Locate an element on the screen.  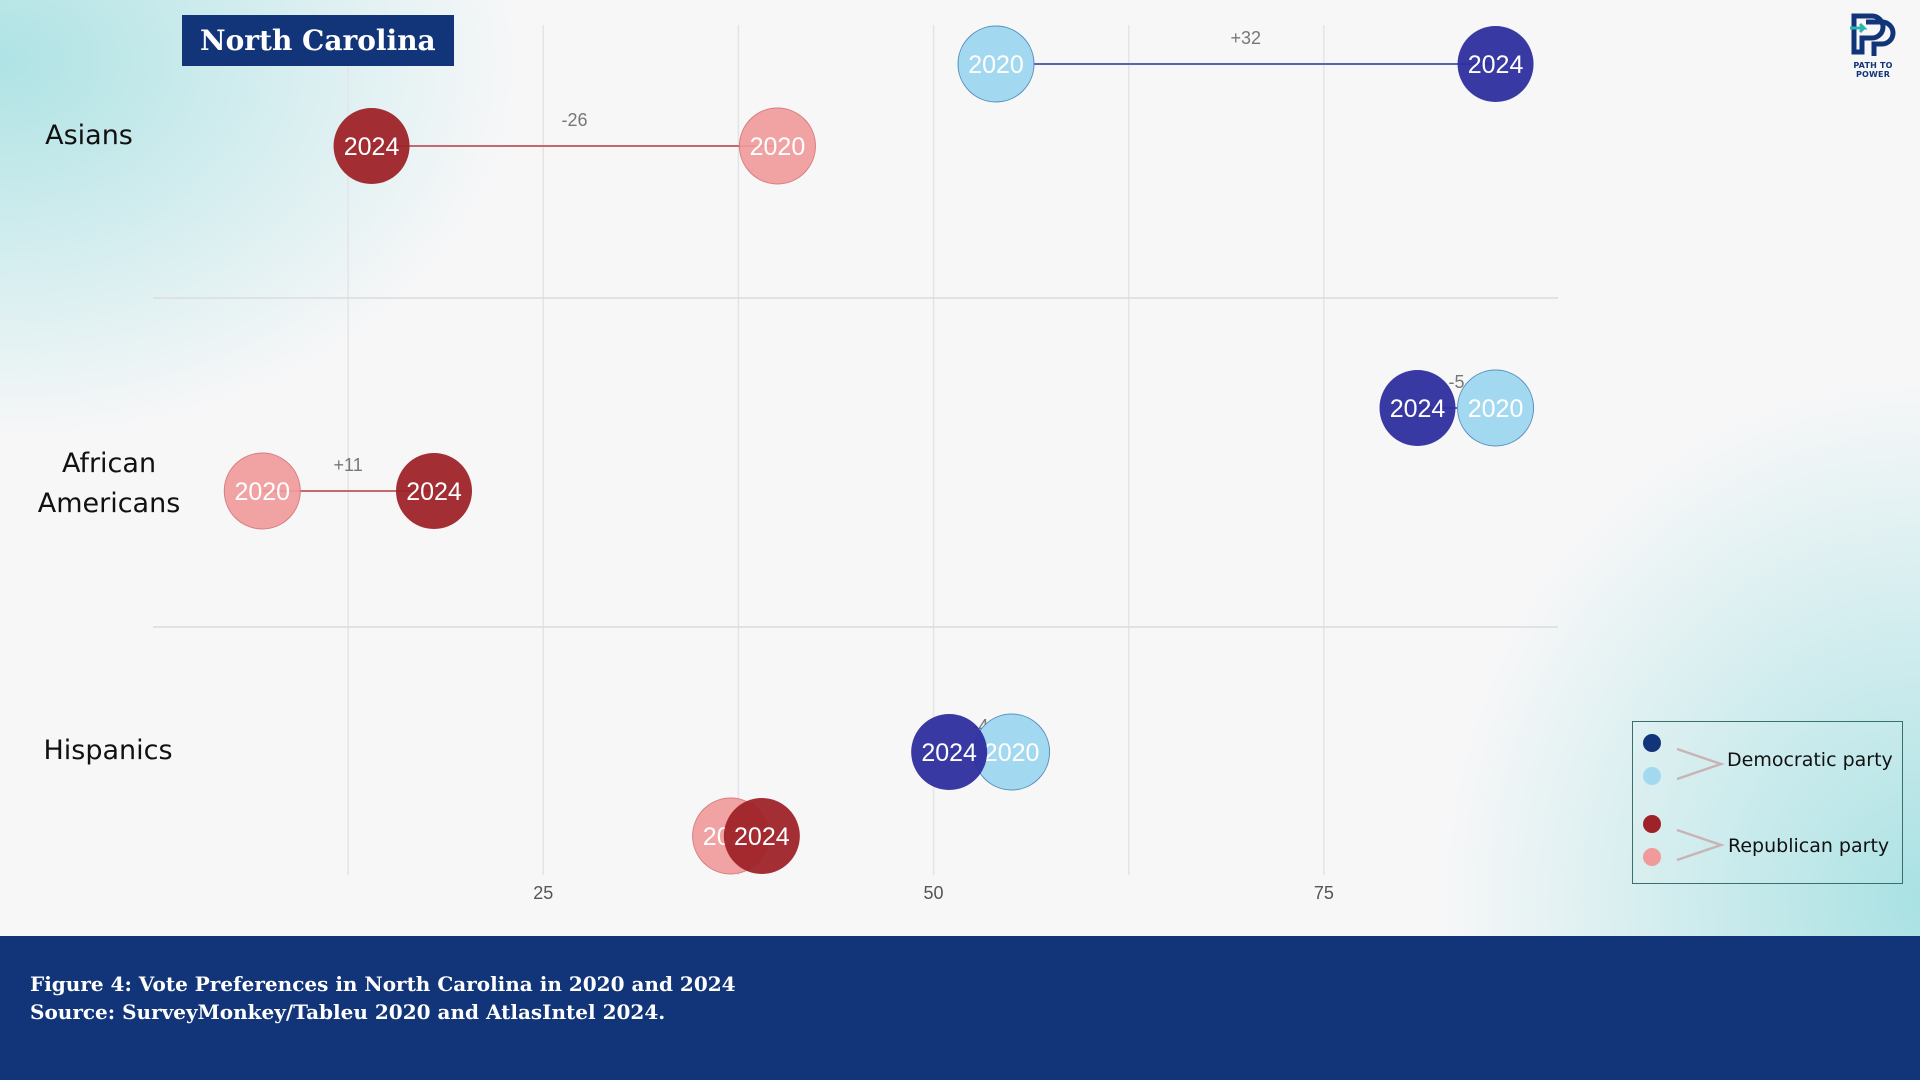
dot-2020-rep-asians is located at coordinates (777, 146).